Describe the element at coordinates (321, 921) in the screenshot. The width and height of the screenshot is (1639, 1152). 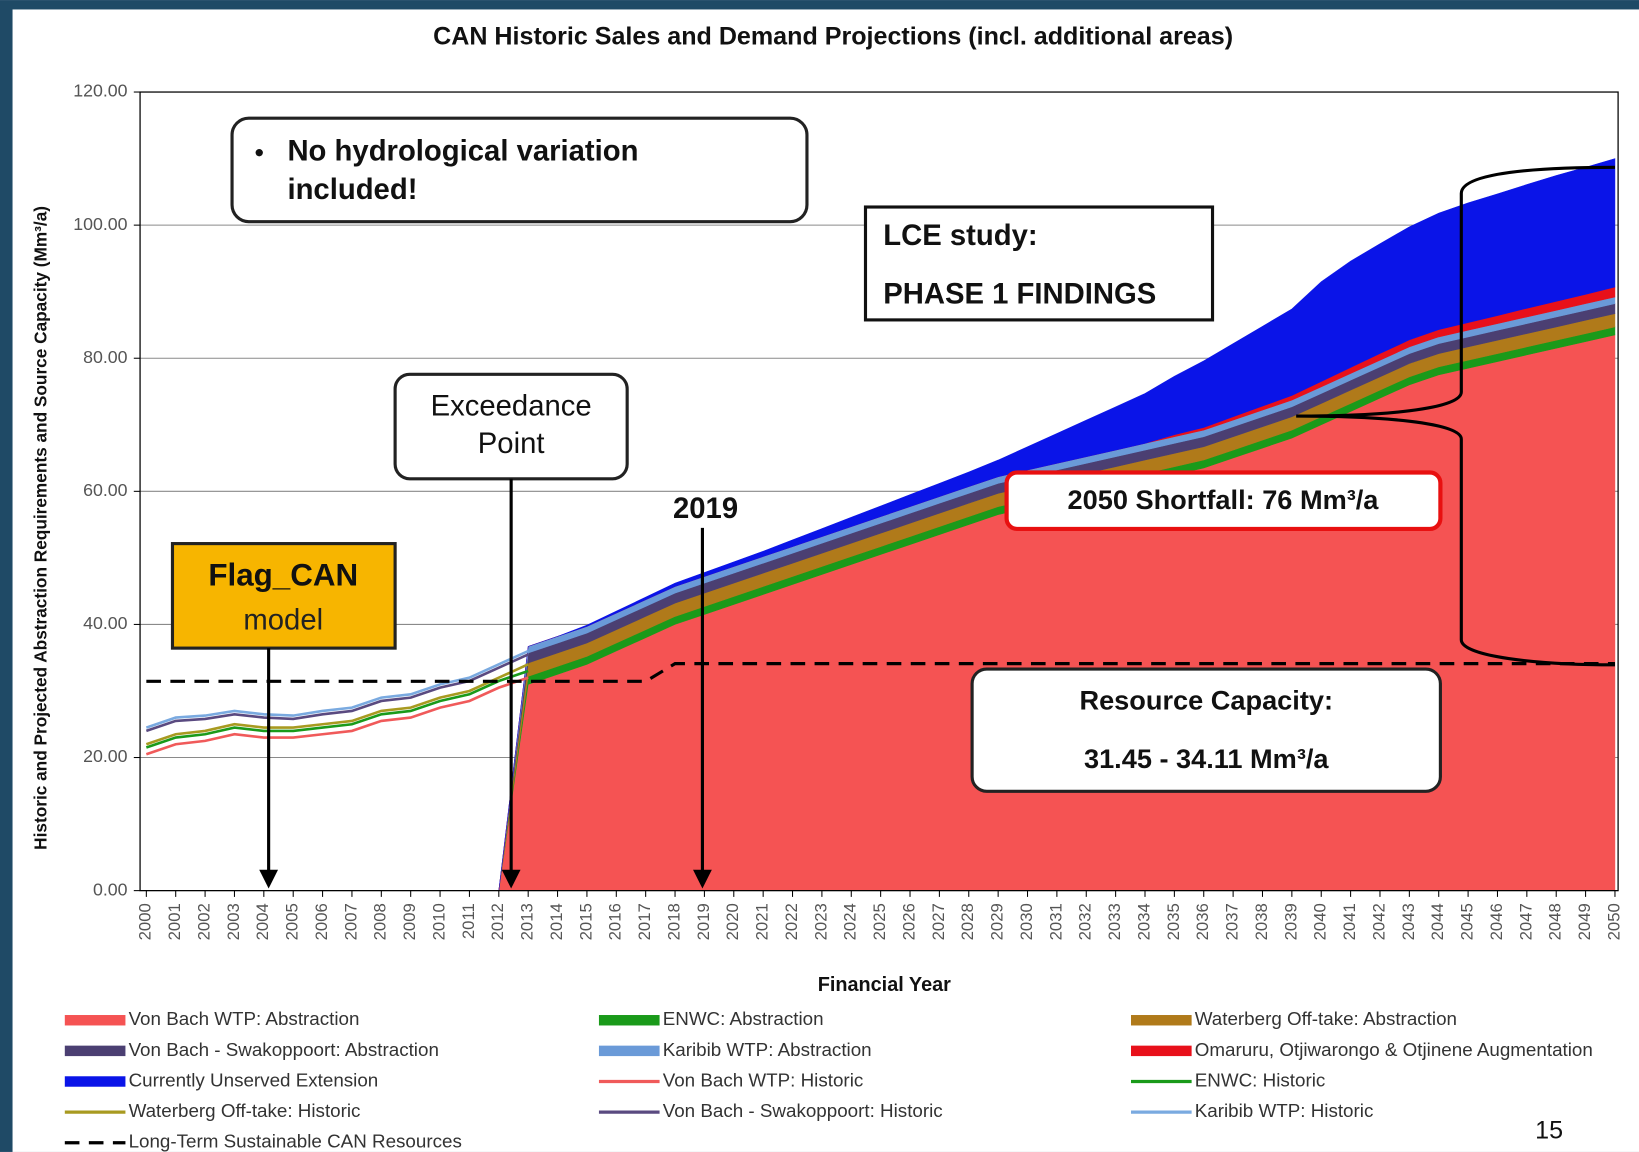
I see `x-tick-label: 2006` at that location.